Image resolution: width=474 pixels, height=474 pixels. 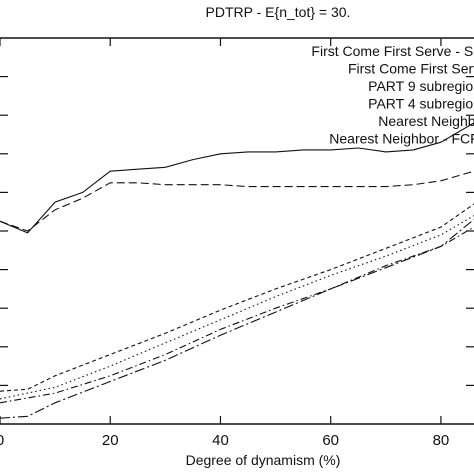 I want to click on chart-title: PDTRP - E{n_tot} = 30., so click(x=278, y=12).